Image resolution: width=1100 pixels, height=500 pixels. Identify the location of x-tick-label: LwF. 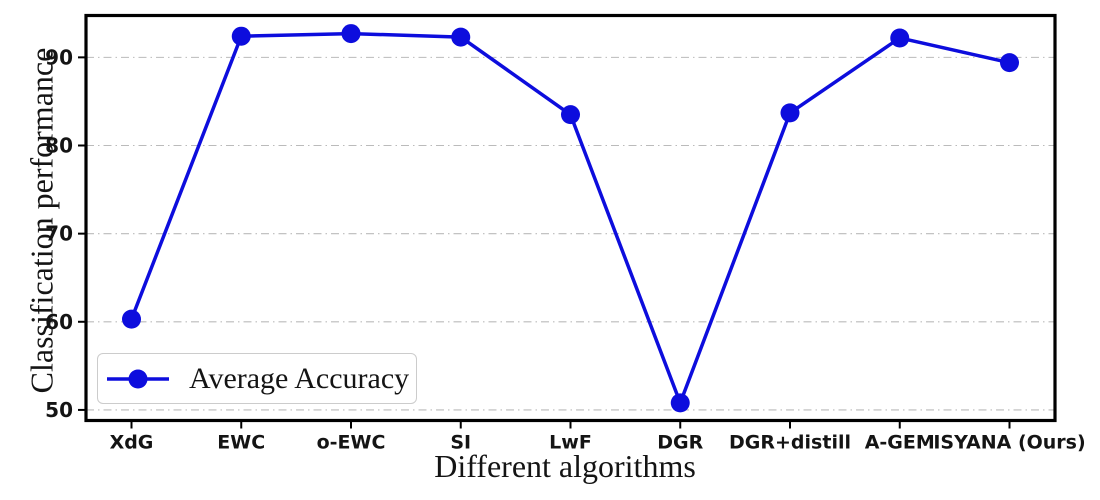
(570, 443).